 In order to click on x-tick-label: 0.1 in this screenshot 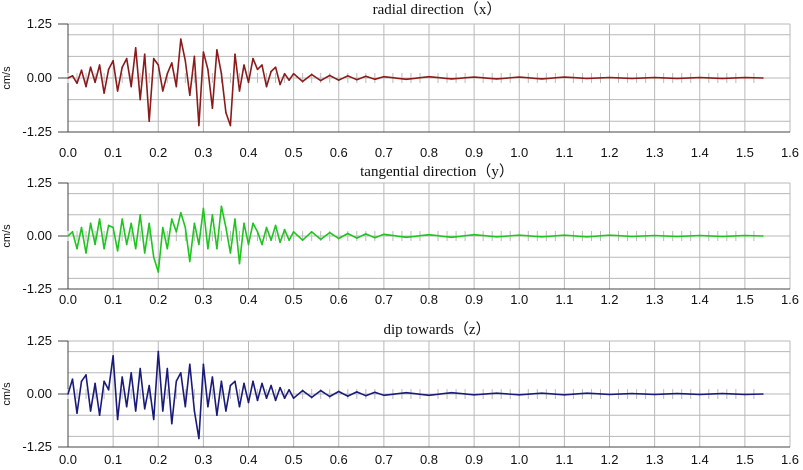, I will do `click(113, 299)`.